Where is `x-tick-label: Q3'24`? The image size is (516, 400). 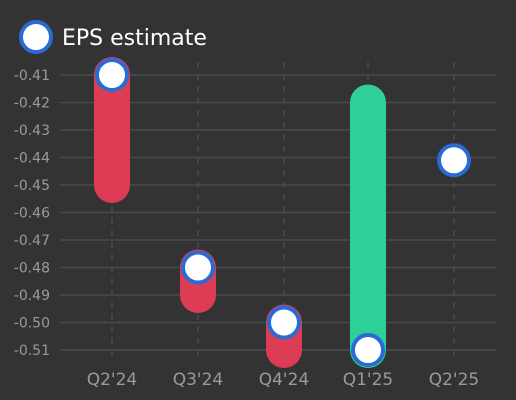
x-tick-label: Q3'24 is located at coordinates (198, 380).